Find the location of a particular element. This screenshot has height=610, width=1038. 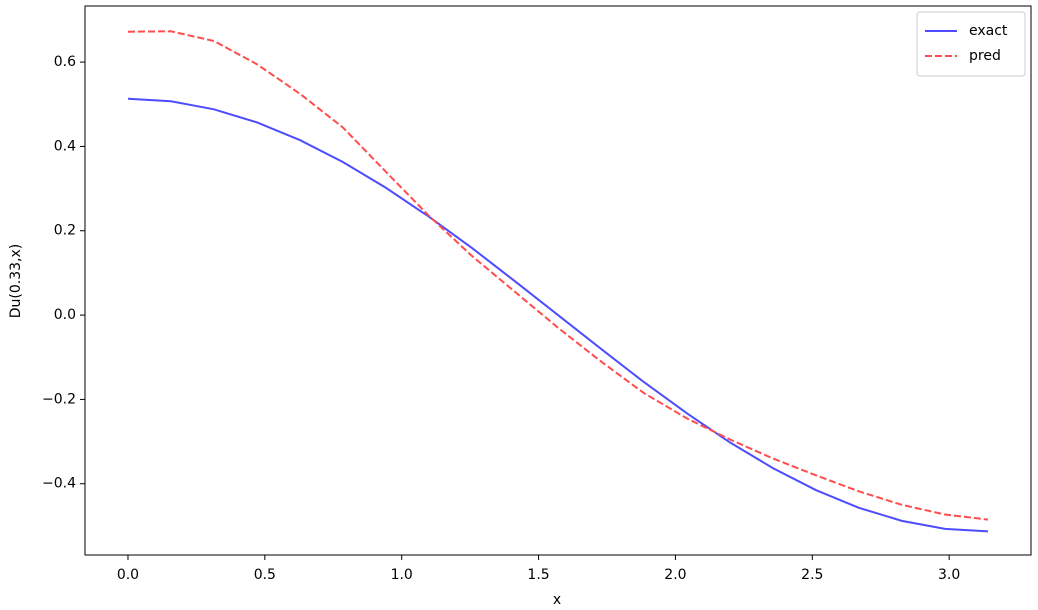

y-tick-label: 0.0 is located at coordinates (65, 315).